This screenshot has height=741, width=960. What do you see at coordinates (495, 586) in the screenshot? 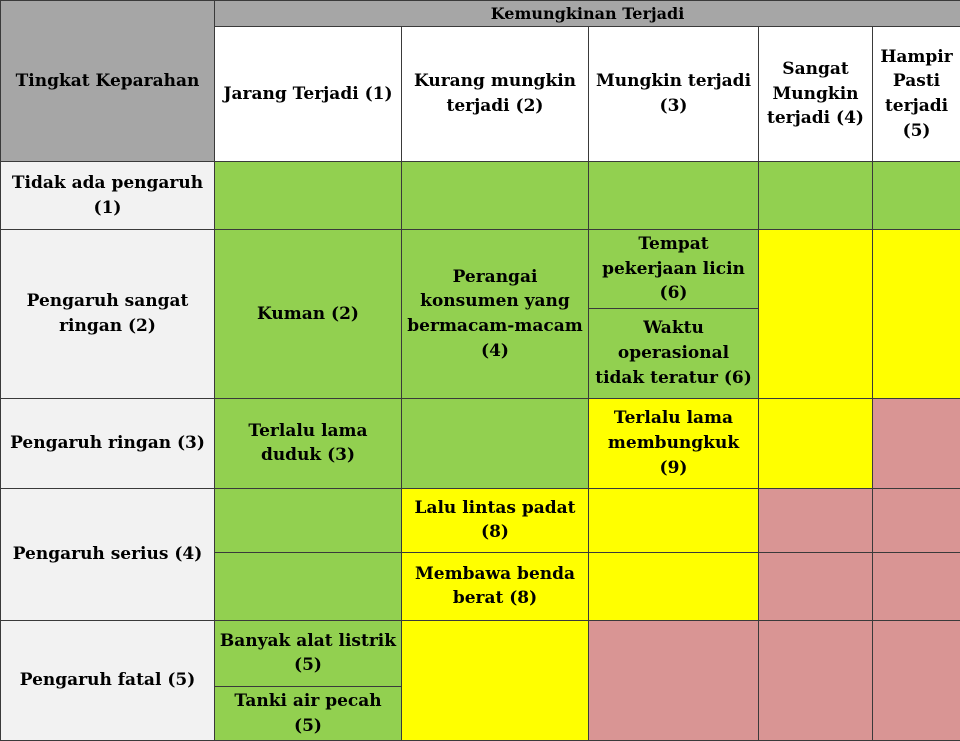
I see `hazard-benda-berat: Membawa benda berat (8)` at bounding box center [495, 586].